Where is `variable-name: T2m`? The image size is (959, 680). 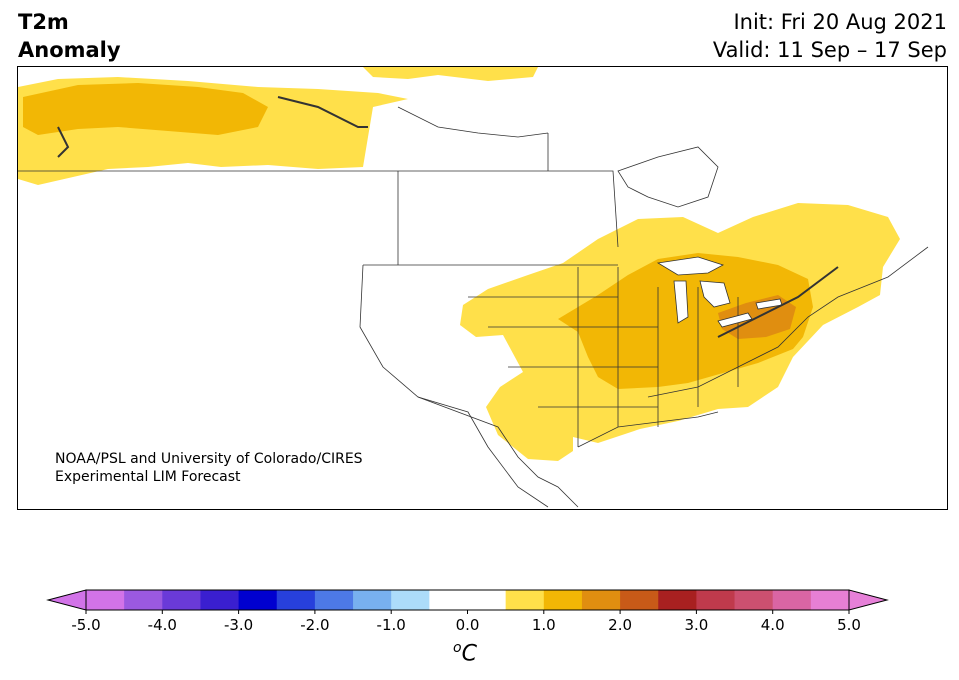 variable-name: T2m is located at coordinates (43, 22).